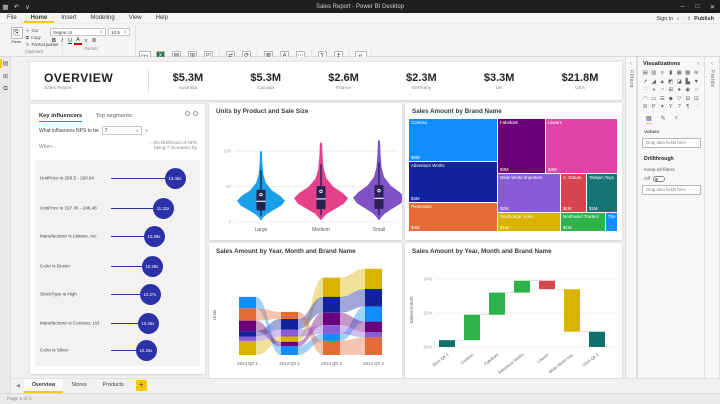 This screenshot has width=720, height=404. What do you see at coordinates (187, 113) in the screenshot?
I see `thumbs-up-icon` at bounding box center [187, 113].